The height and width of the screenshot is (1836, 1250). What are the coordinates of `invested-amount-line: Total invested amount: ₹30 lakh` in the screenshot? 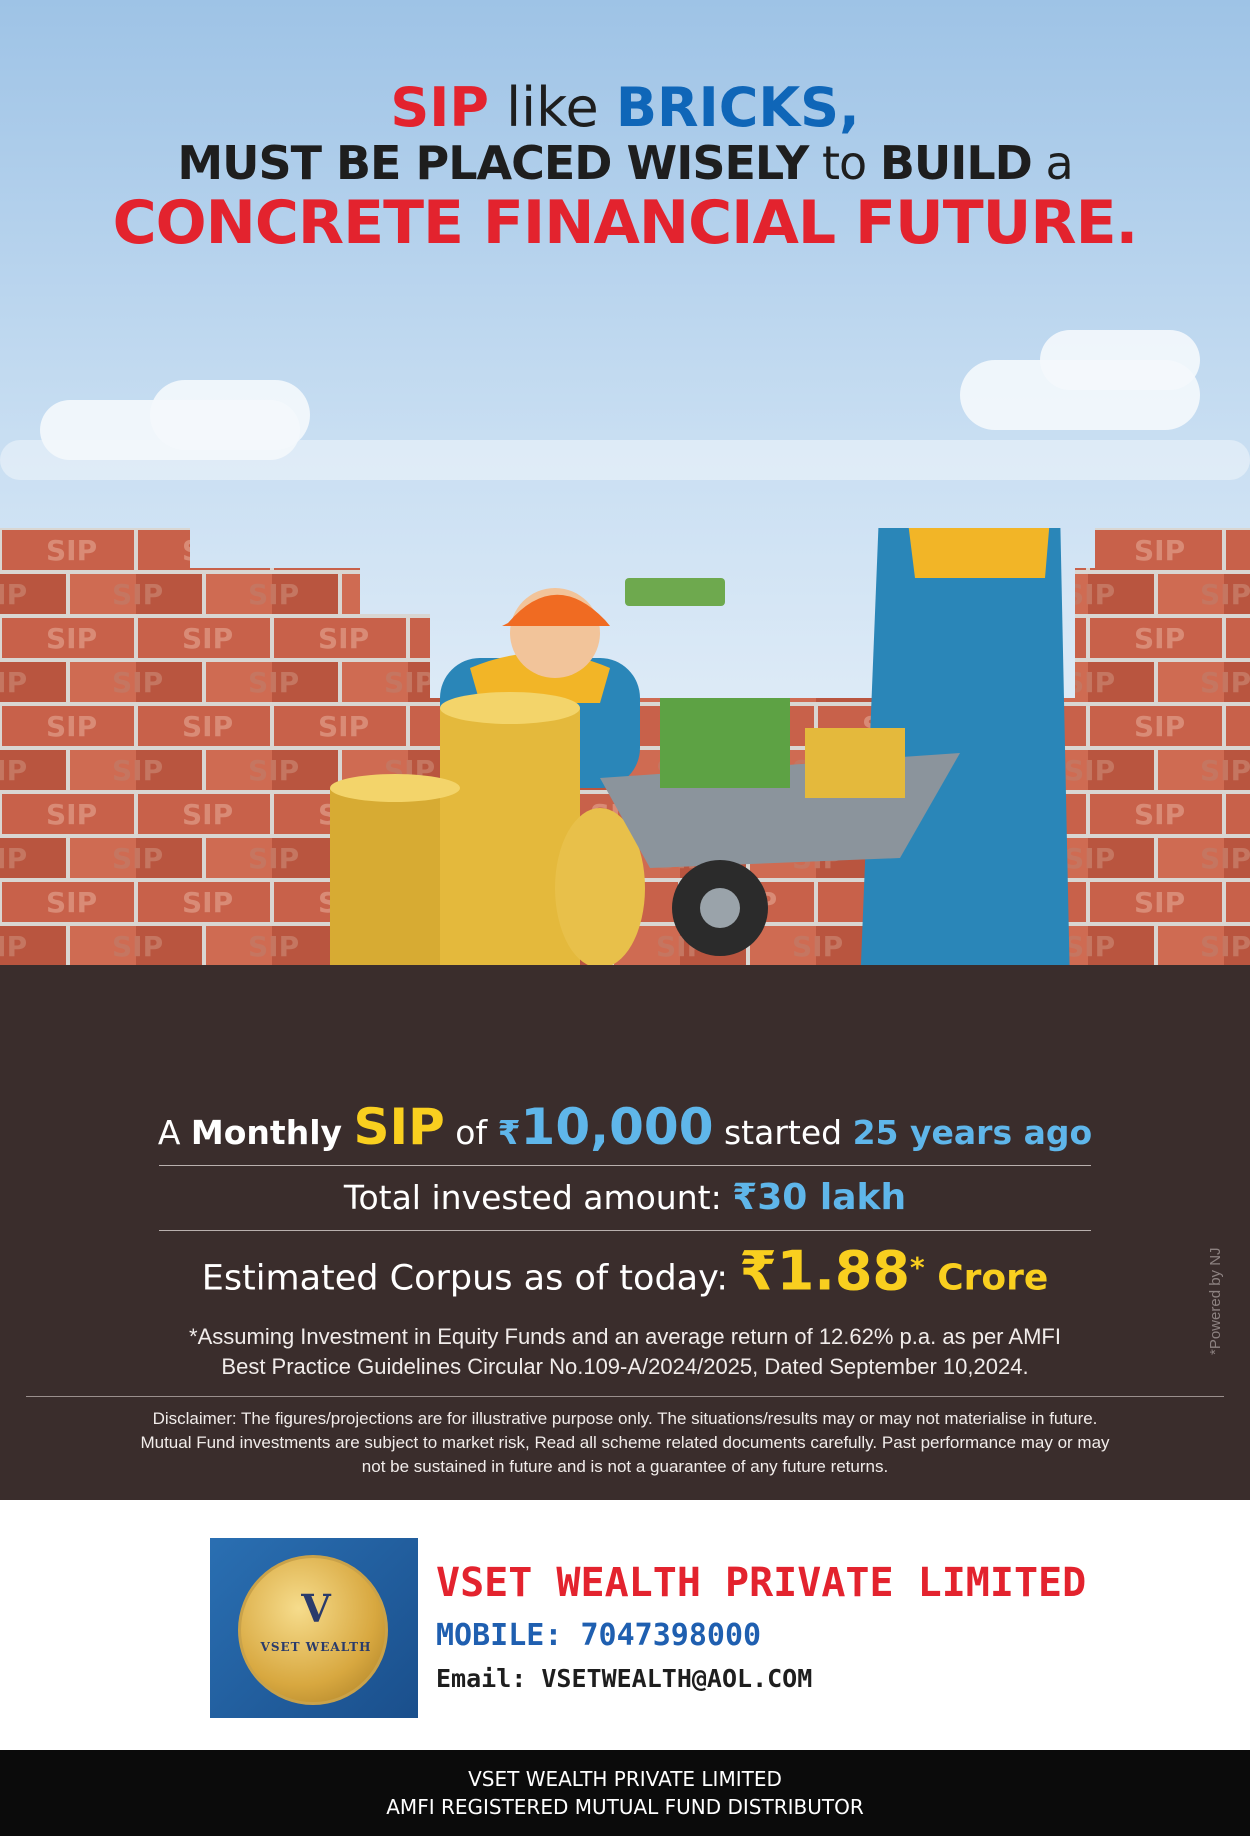 It's located at (625, 1198).